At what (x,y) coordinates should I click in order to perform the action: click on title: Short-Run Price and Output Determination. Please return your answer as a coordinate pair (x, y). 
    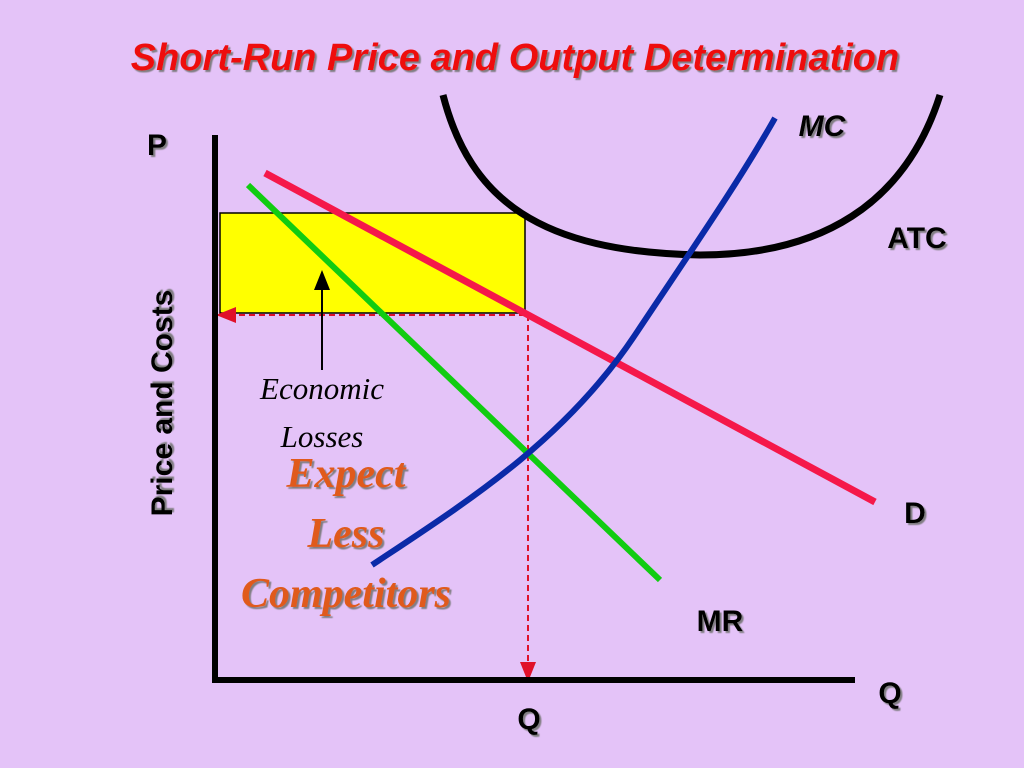
    Looking at the image, I should click on (515, 58).